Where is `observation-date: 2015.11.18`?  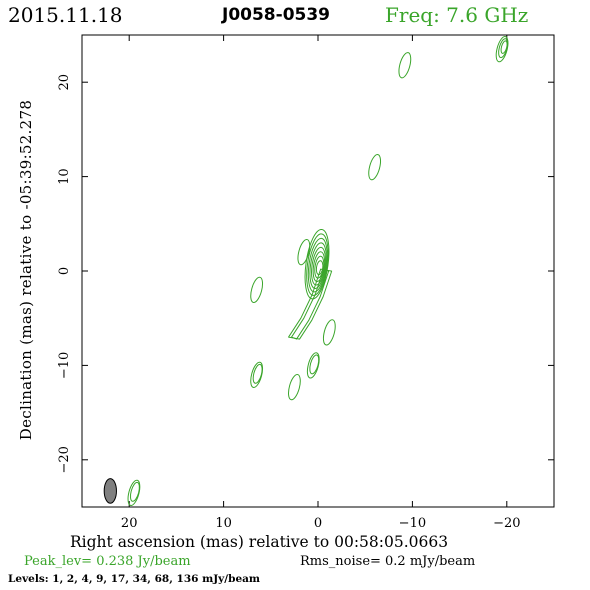
observation-date: 2015.11.18 is located at coordinates (65, 15).